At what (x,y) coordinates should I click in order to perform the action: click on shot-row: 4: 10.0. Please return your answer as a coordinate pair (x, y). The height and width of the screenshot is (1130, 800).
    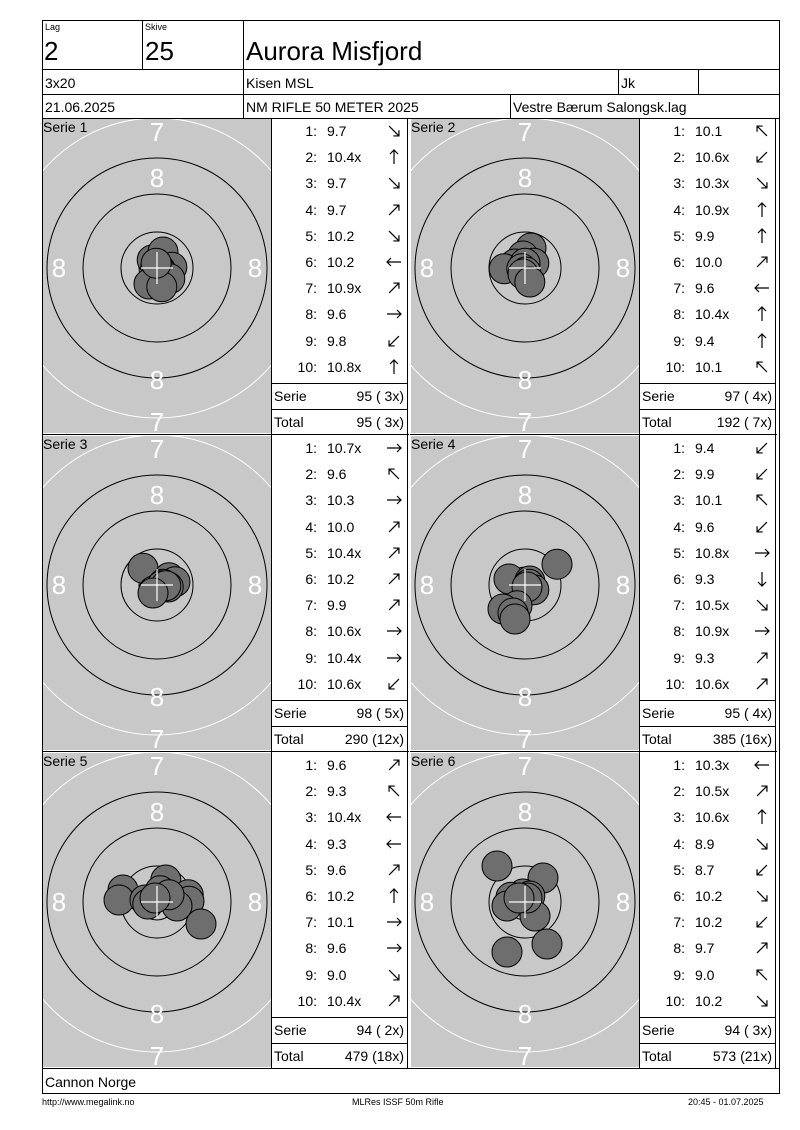
    Looking at the image, I should click on (339, 528).